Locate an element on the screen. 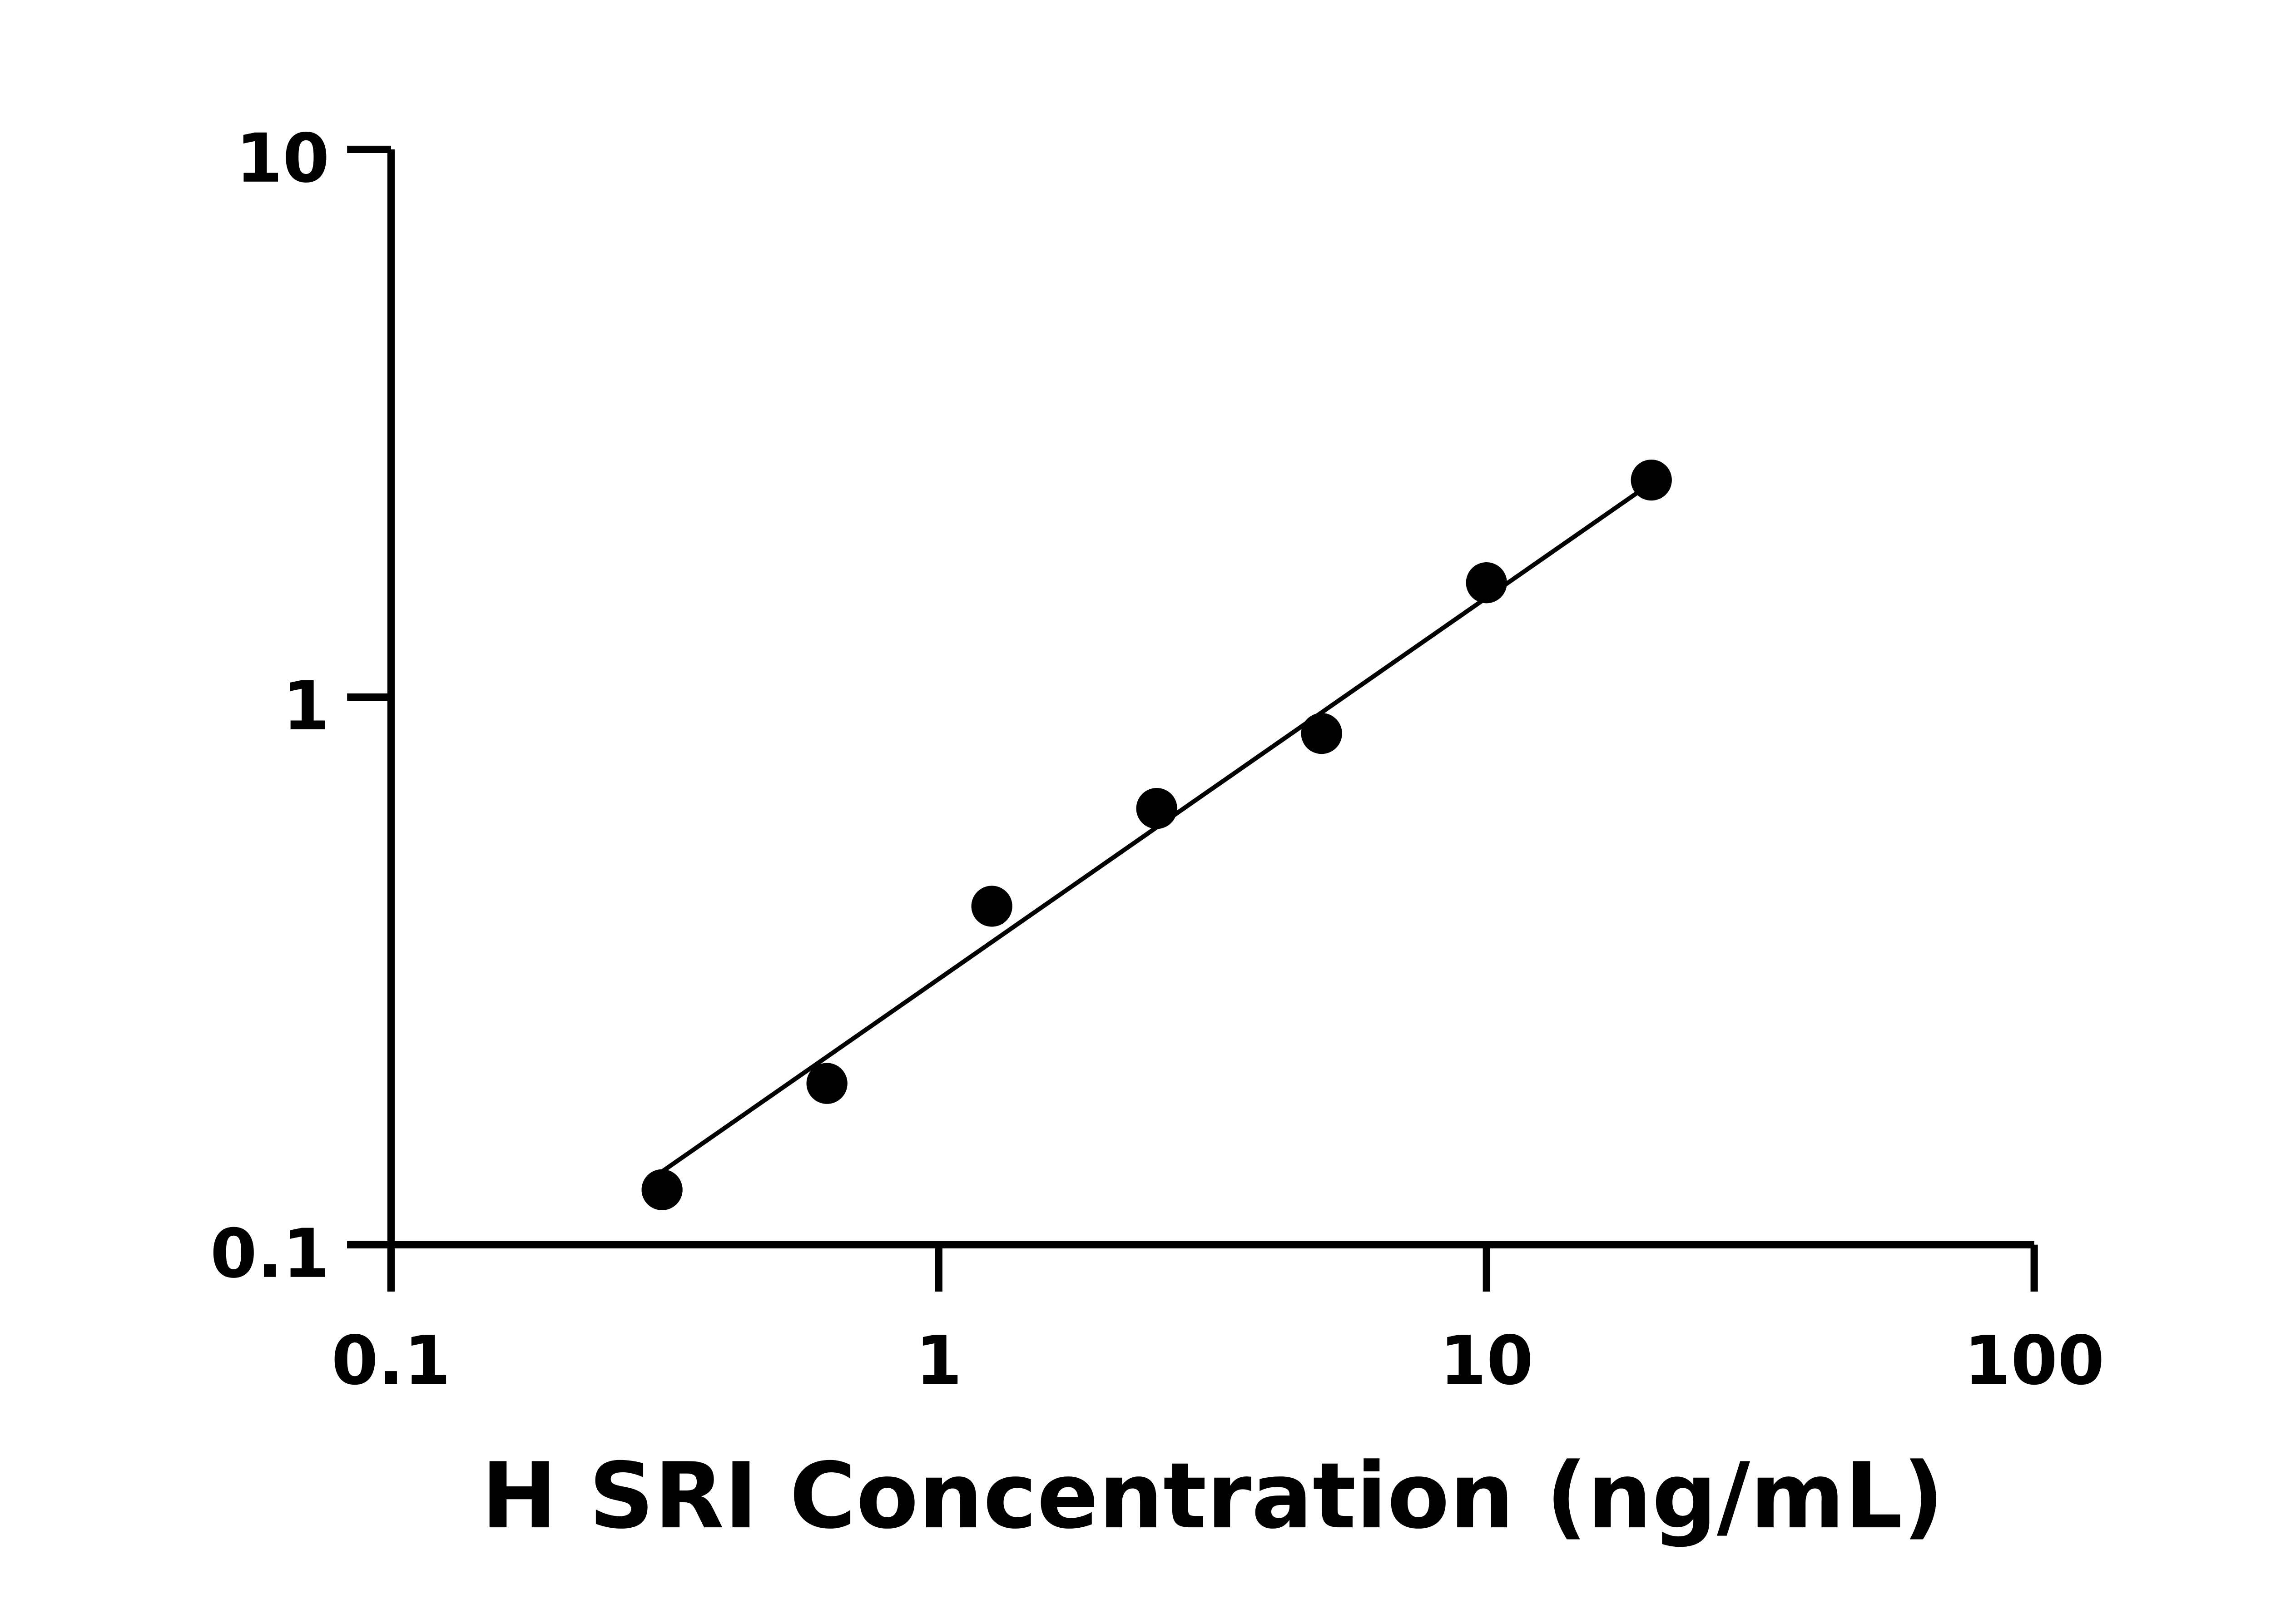 Image resolution: width=2271 pixels, height=1624 pixels. y-tick-label: 1 is located at coordinates (306, 706).